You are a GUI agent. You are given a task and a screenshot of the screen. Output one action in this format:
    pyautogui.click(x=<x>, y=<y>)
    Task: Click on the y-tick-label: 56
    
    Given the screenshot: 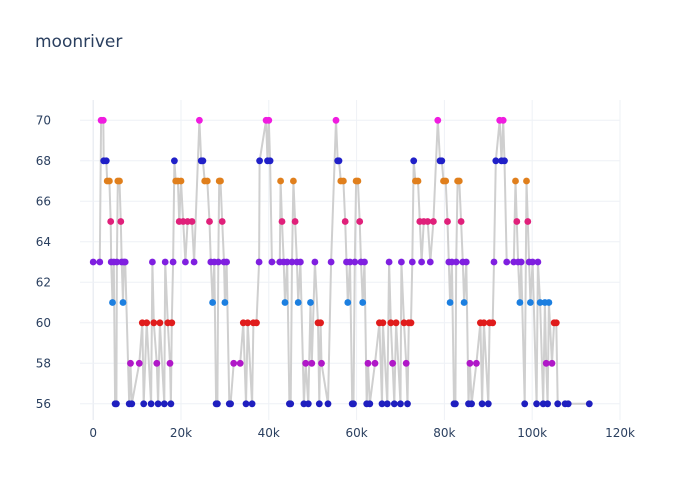 What is the action you would take?
    pyautogui.click(x=43, y=404)
    